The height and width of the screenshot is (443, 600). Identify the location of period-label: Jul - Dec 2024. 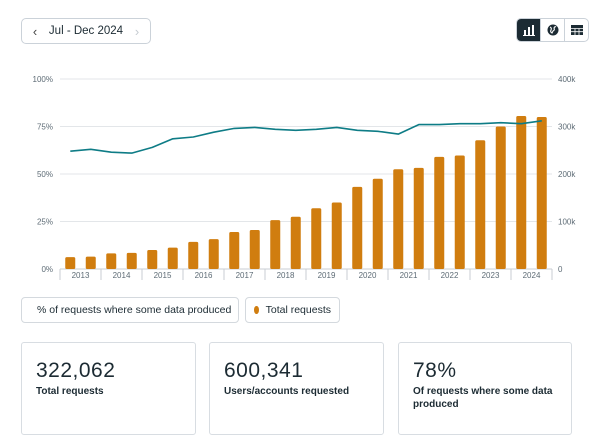
(86, 31).